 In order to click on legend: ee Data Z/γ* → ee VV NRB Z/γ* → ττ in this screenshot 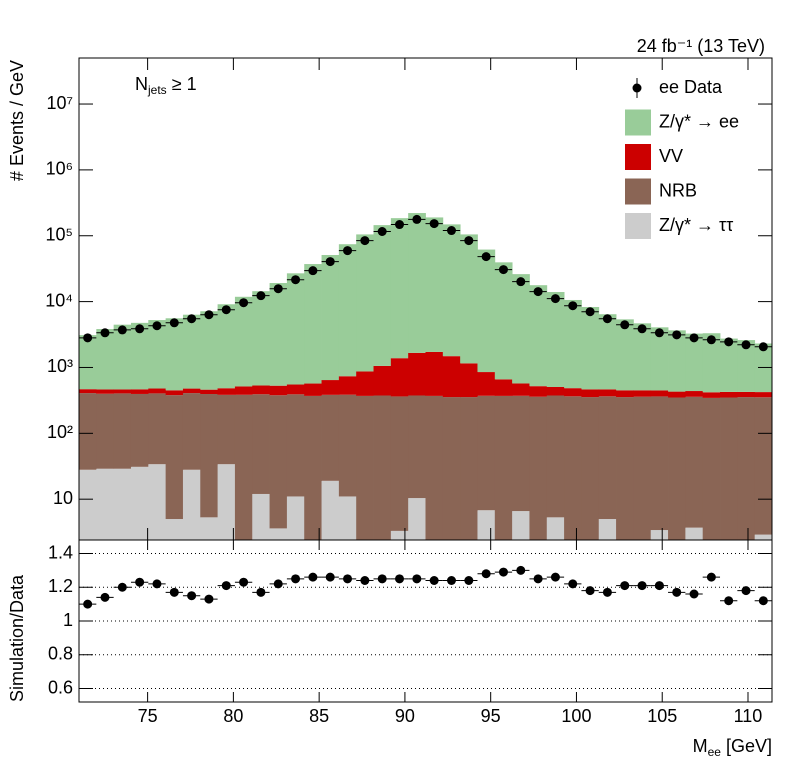, I will do `click(682, 158)`.